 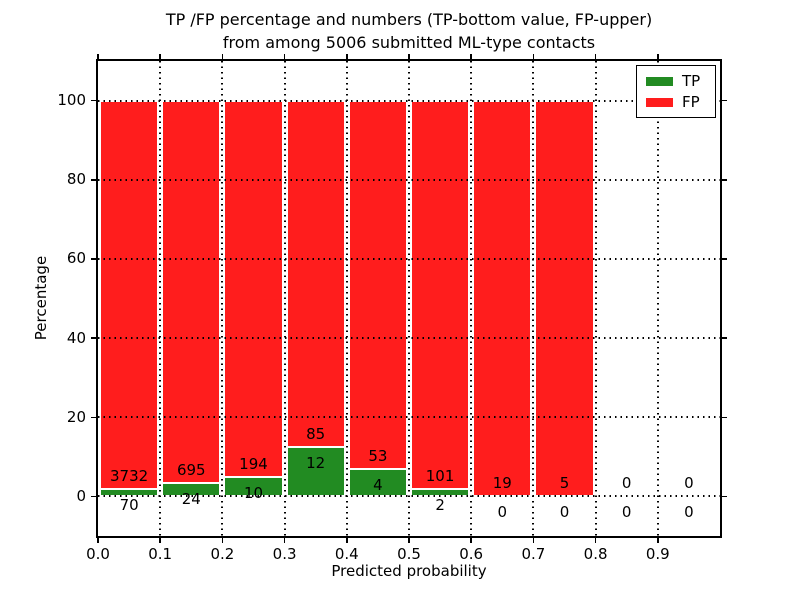 I want to click on fp-count-label: 5, so click(x=564, y=483).